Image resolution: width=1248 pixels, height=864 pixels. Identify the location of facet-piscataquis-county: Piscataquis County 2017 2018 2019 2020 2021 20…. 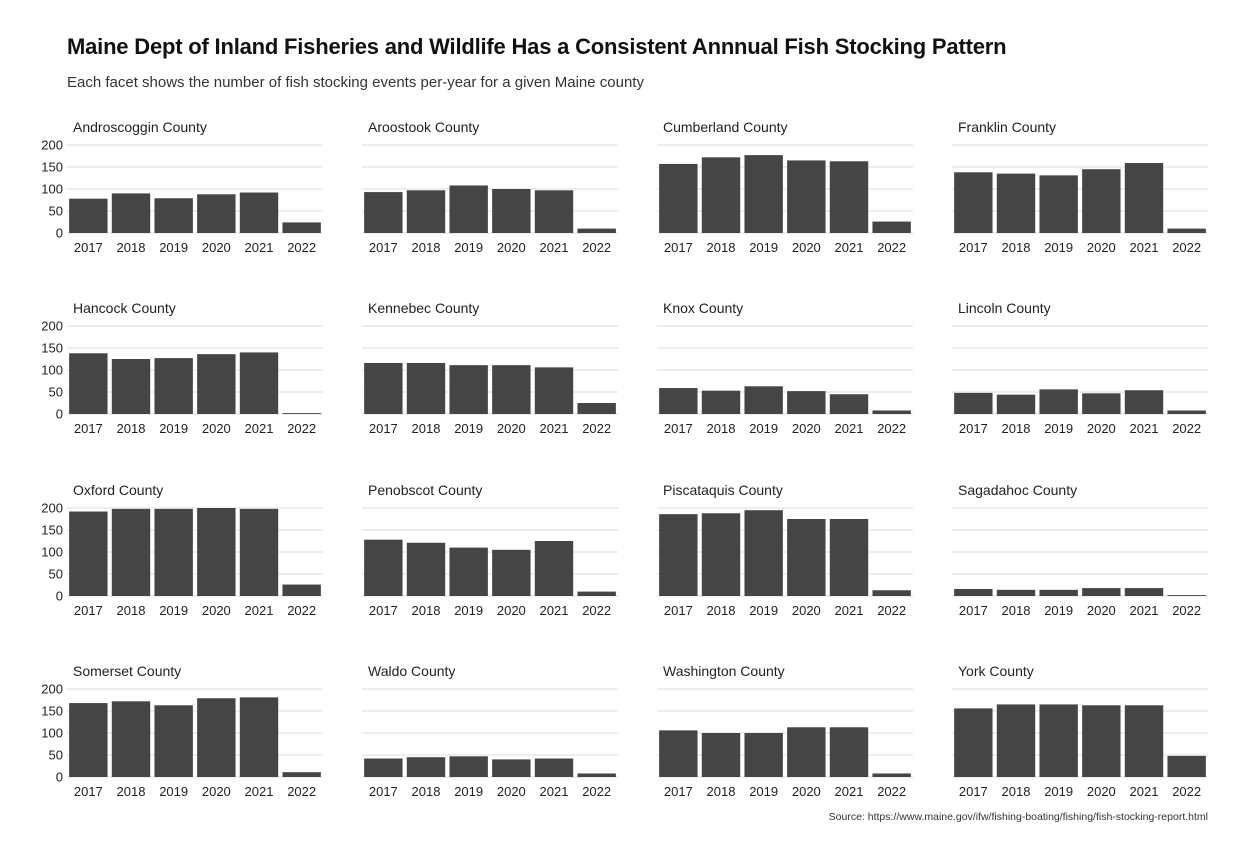
(785, 550).